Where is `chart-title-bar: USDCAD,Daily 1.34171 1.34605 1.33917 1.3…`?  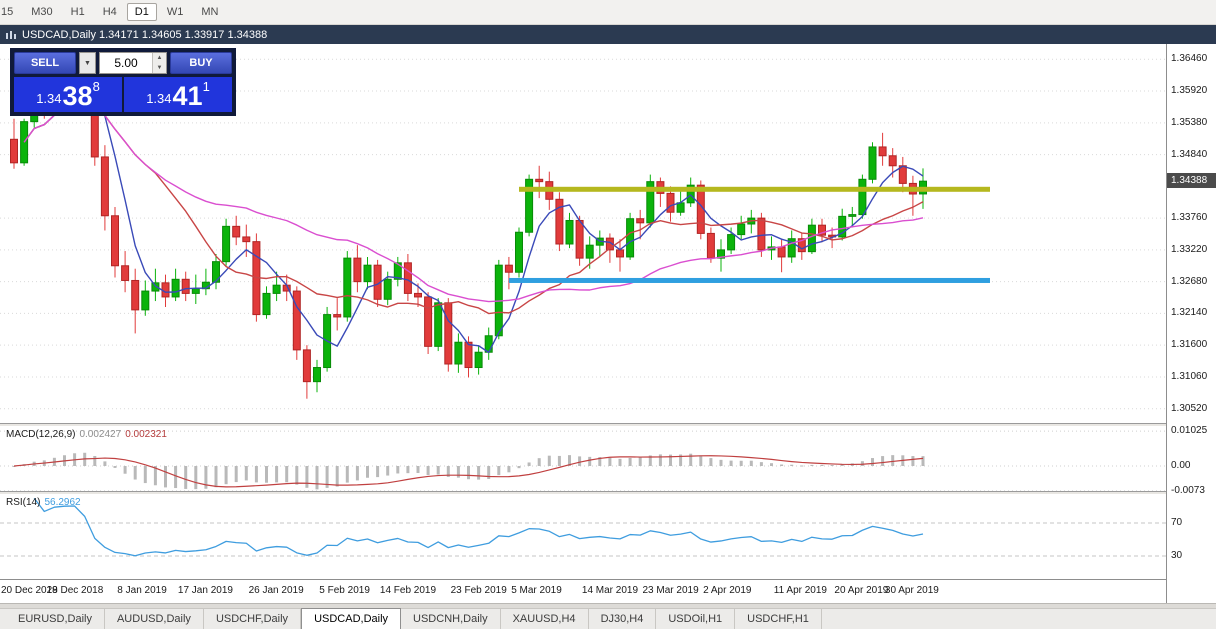
chart-title-bar: USDCAD,Daily 1.34171 1.34605 1.33917 1.3… is located at coordinates (608, 34).